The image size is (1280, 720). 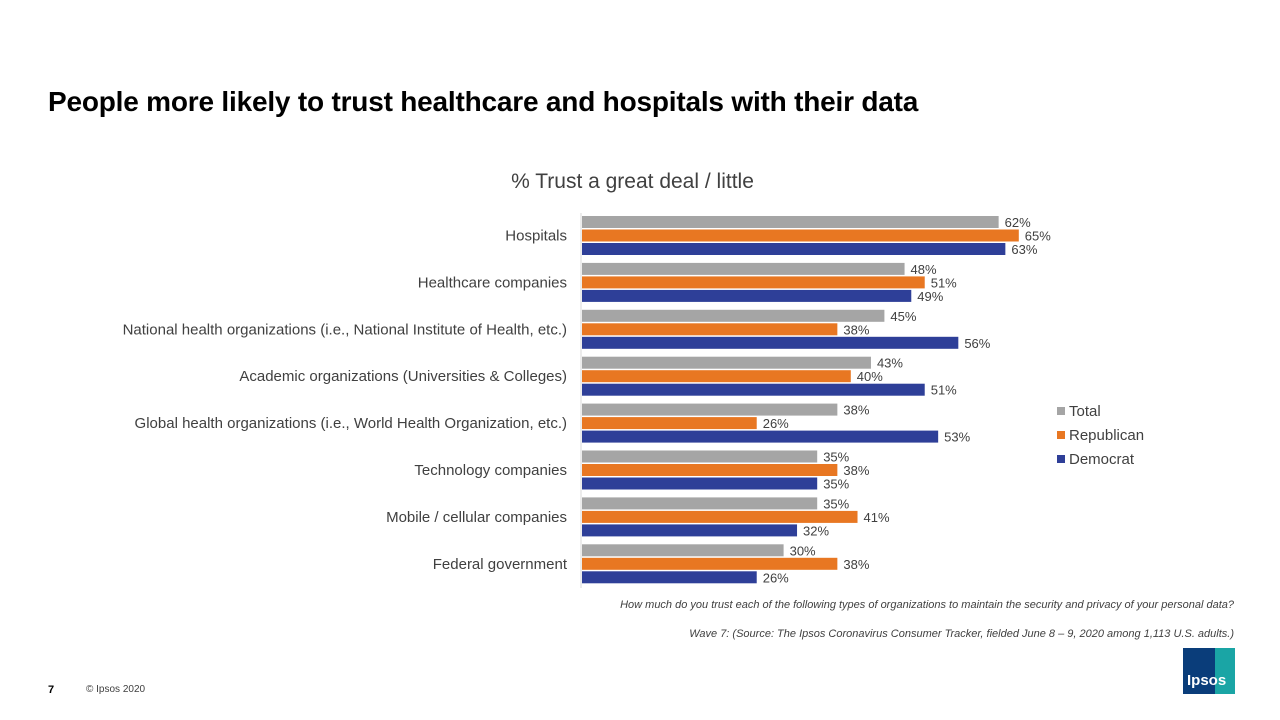 What do you see at coordinates (930, 296) in the screenshot?
I see `data-label-democrat-2: 49%` at bounding box center [930, 296].